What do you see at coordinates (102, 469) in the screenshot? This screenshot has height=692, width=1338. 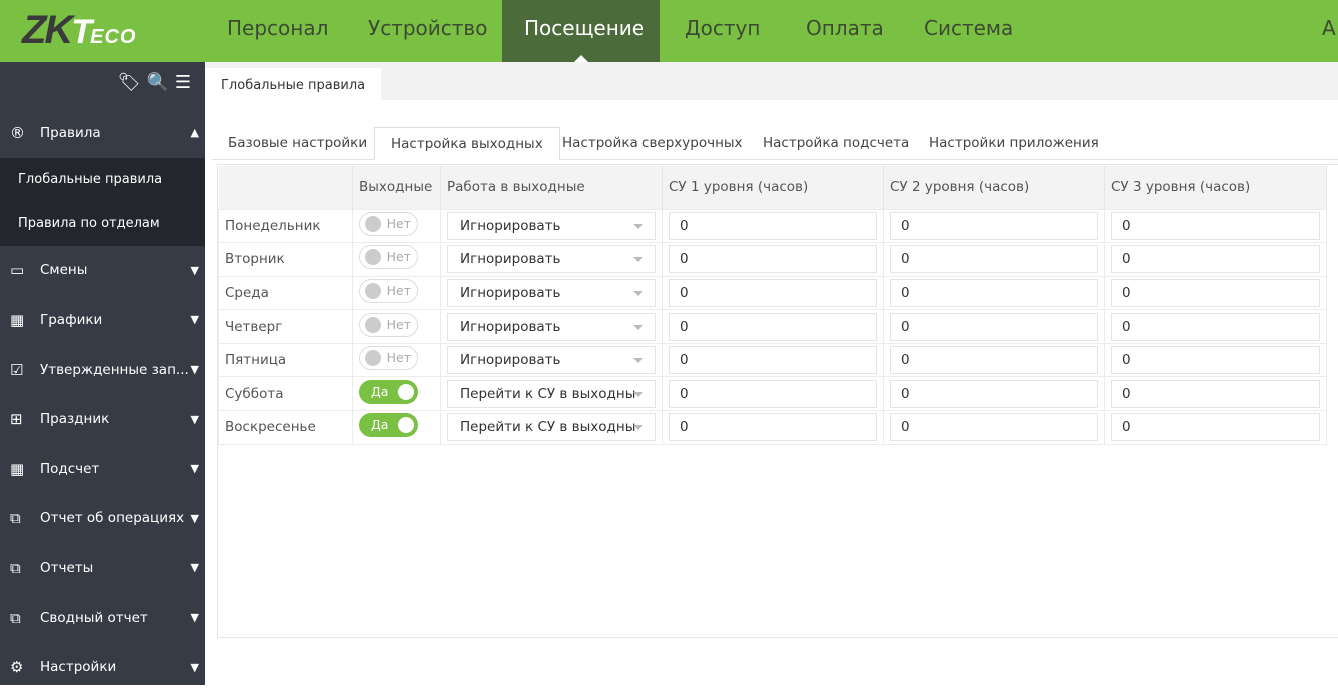 I see `sidebar-item: ▦ Подсчет ▼` at bounding box center [102, 469].